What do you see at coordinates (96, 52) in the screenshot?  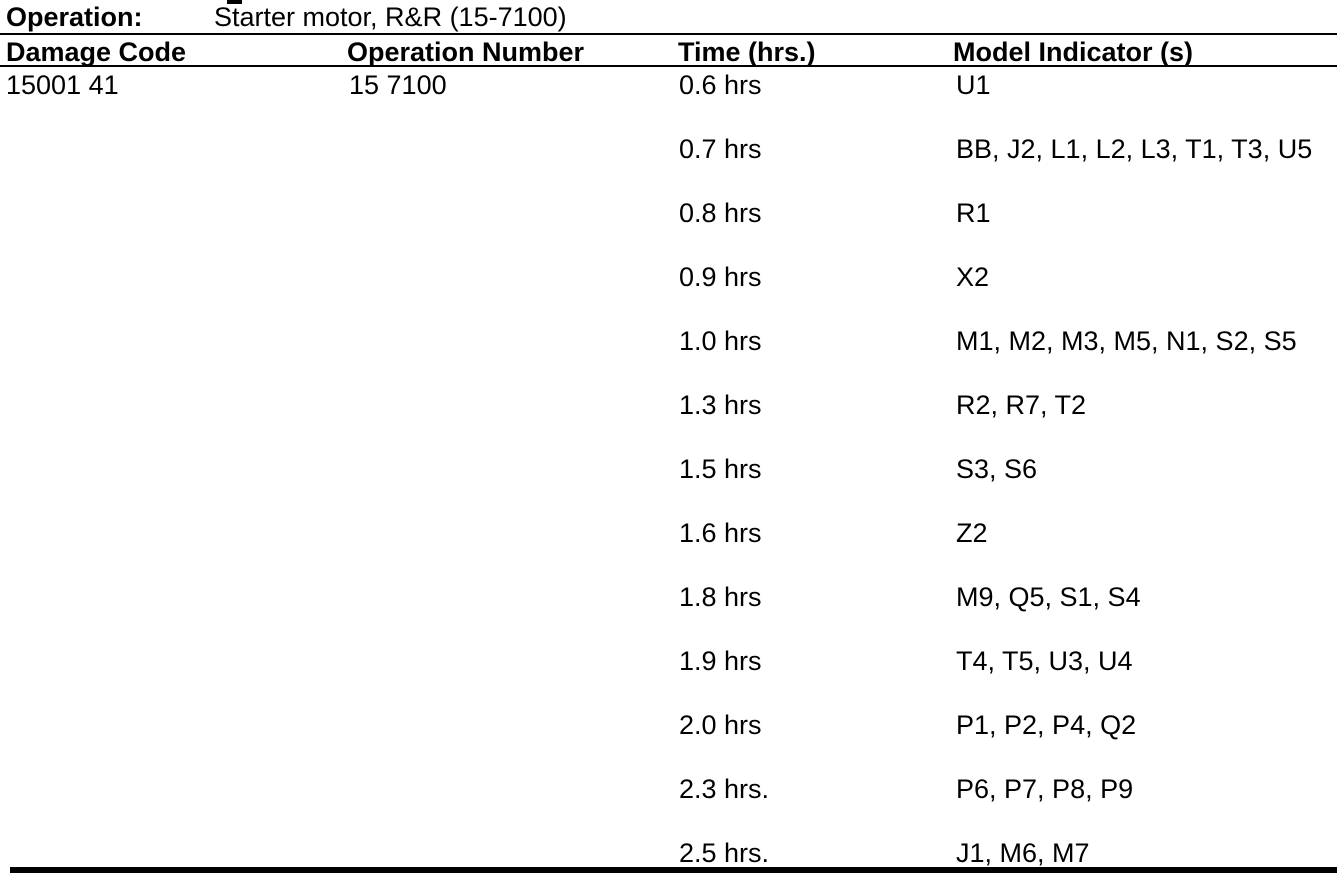 I see `column-header-damage-code: Damage Code` at bounding box center [96, 52].